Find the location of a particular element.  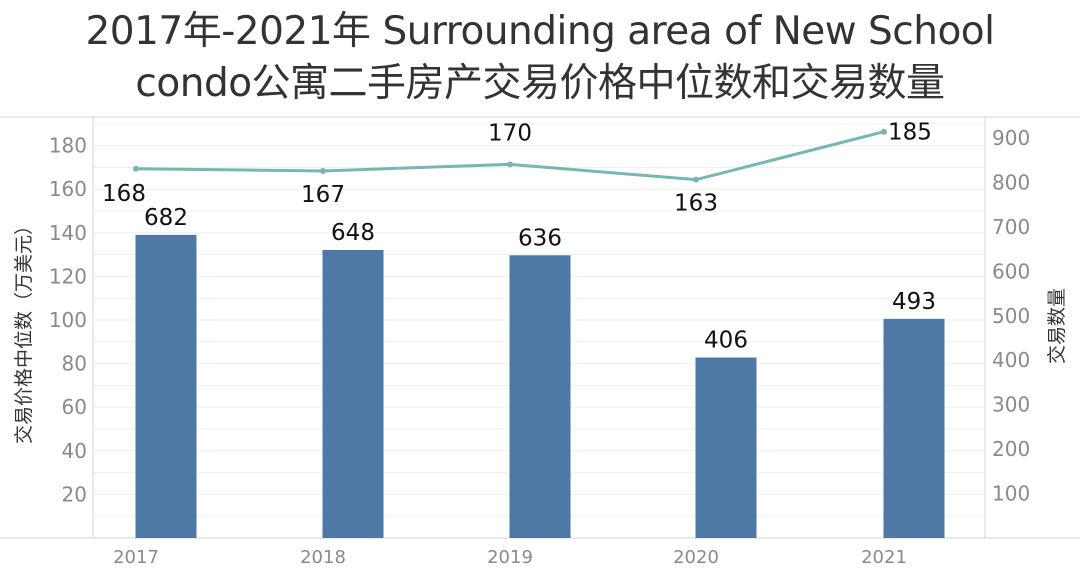

line-point-2019 is located at coordinates (510, 164).